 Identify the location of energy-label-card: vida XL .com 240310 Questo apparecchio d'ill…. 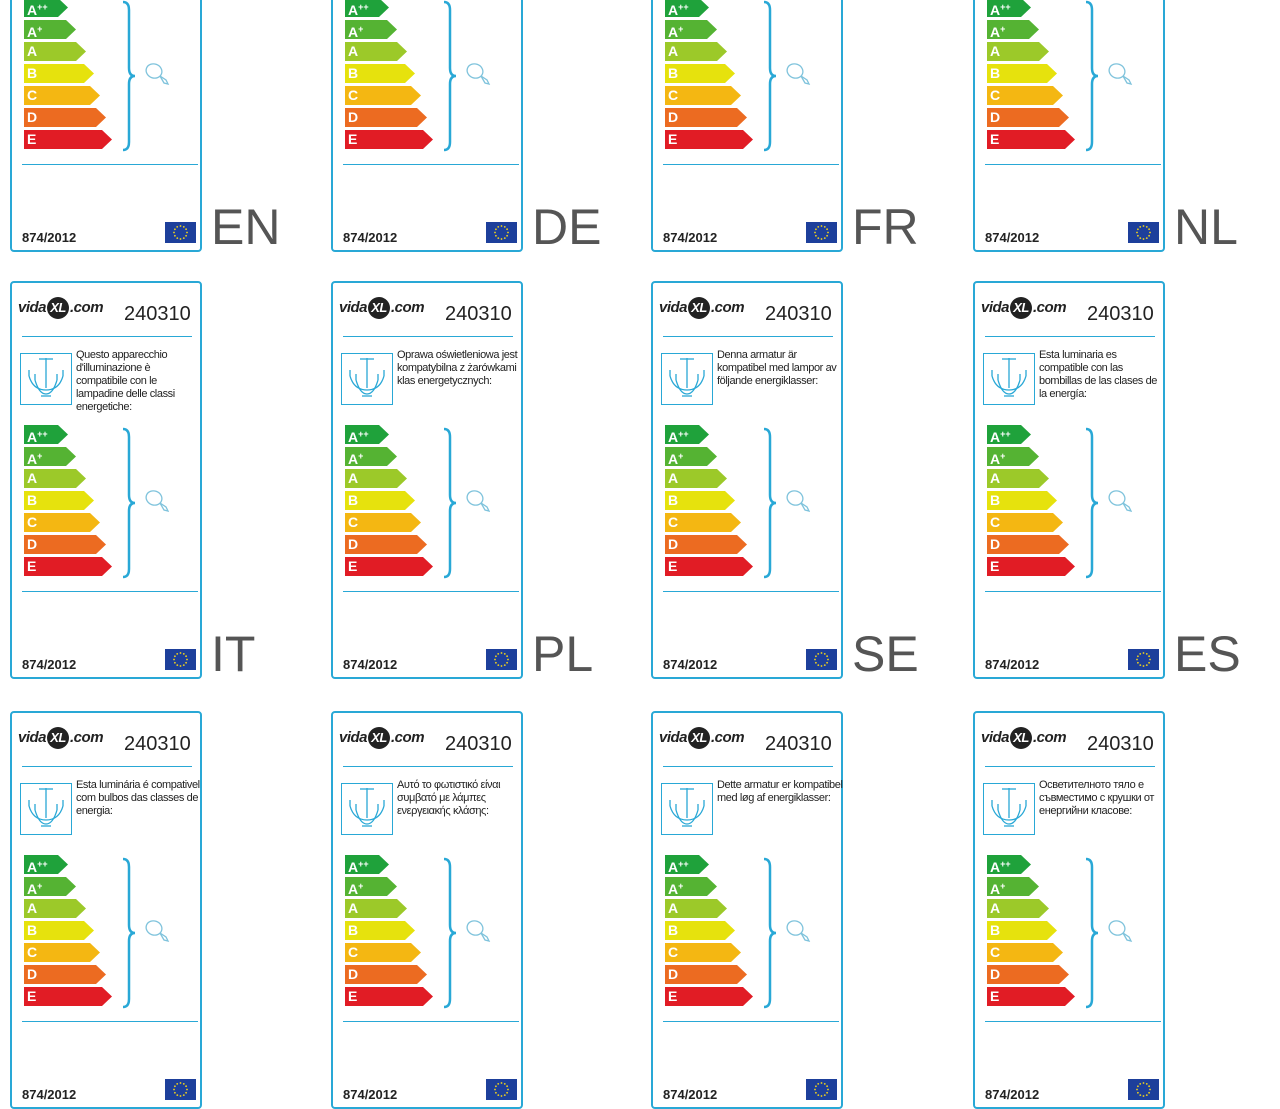
(106, 480).